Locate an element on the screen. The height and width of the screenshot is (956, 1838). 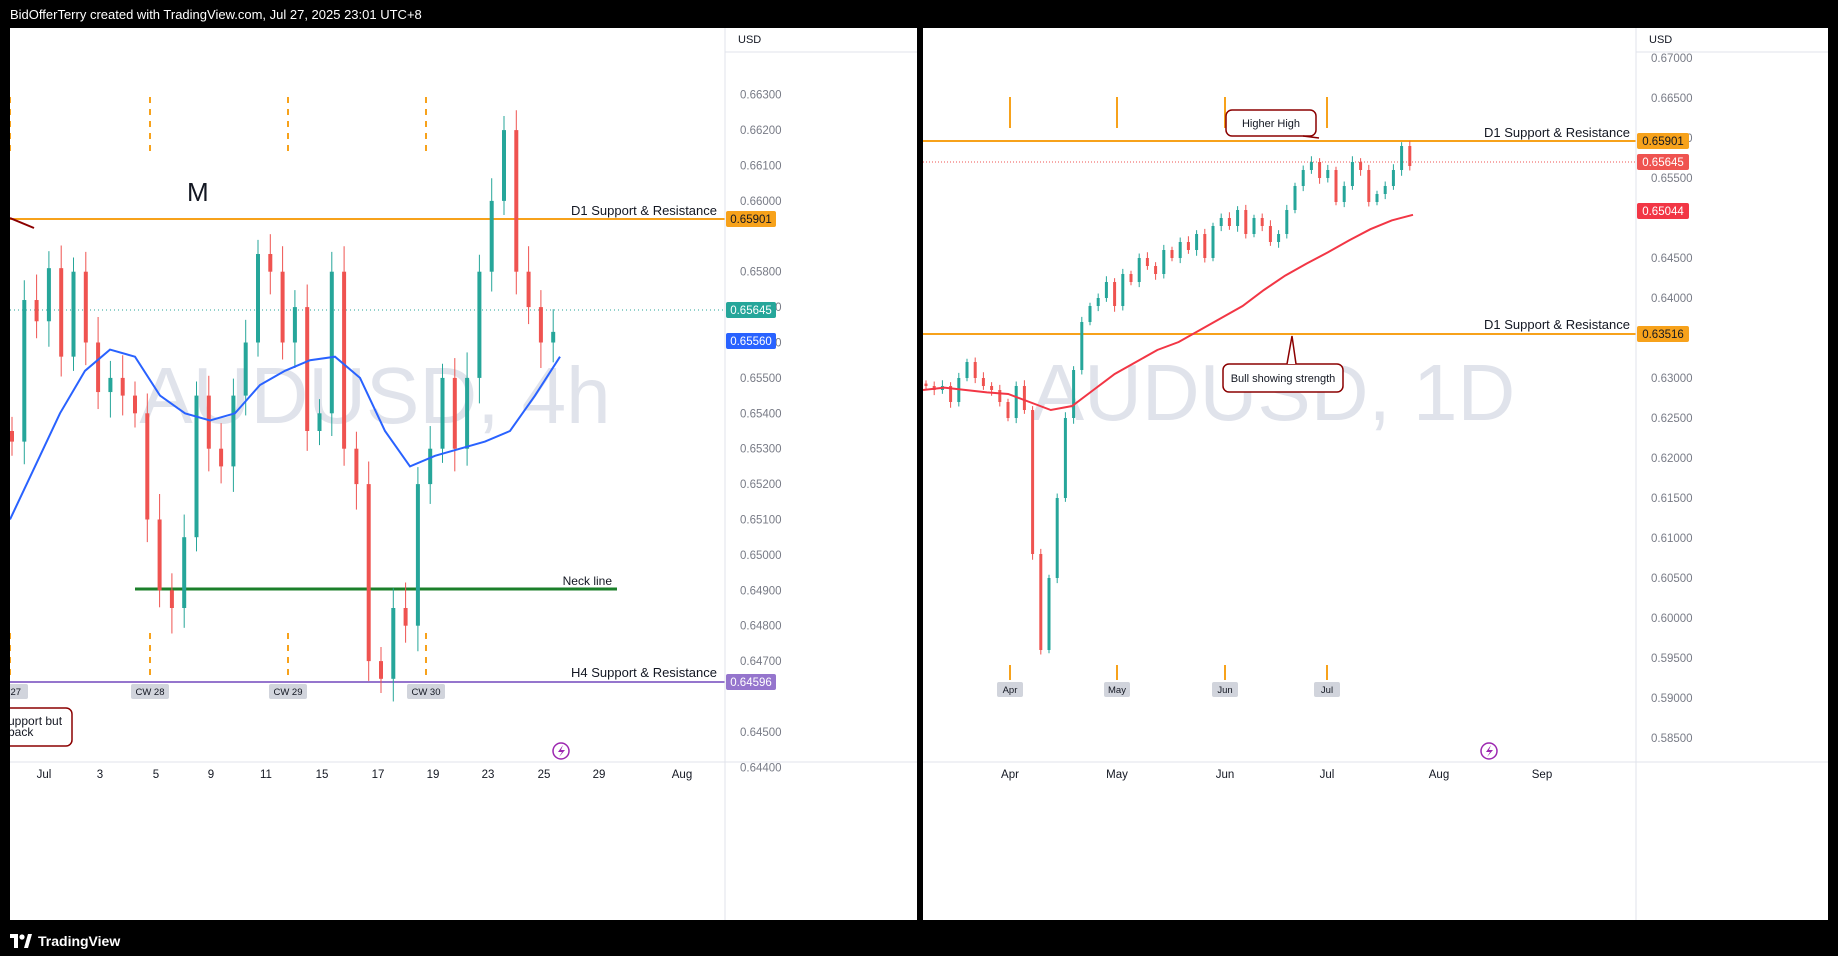
currency-label: USD is located at coordinates (1660, 40).